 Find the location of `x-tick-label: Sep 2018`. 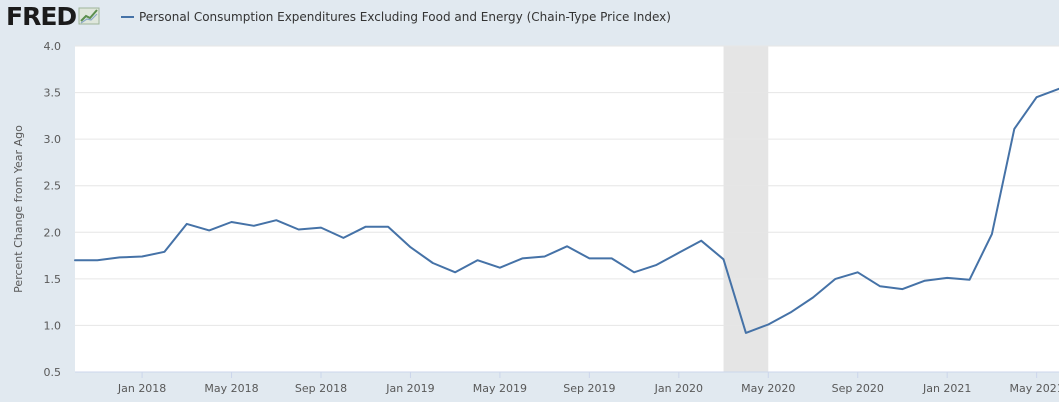

x-tick-label: Sep 2018 is located at coordinates (321, 388).